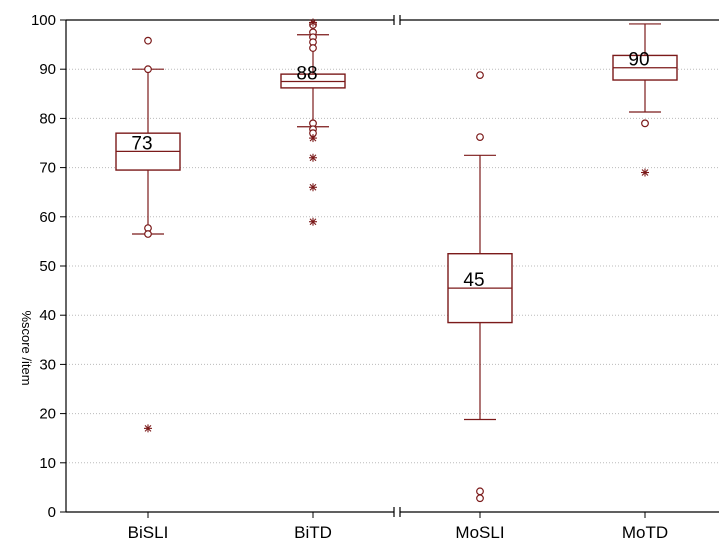 This screenshot has height=545, width=719. I want to click on y-tick-label: 100, so click(43, 20).